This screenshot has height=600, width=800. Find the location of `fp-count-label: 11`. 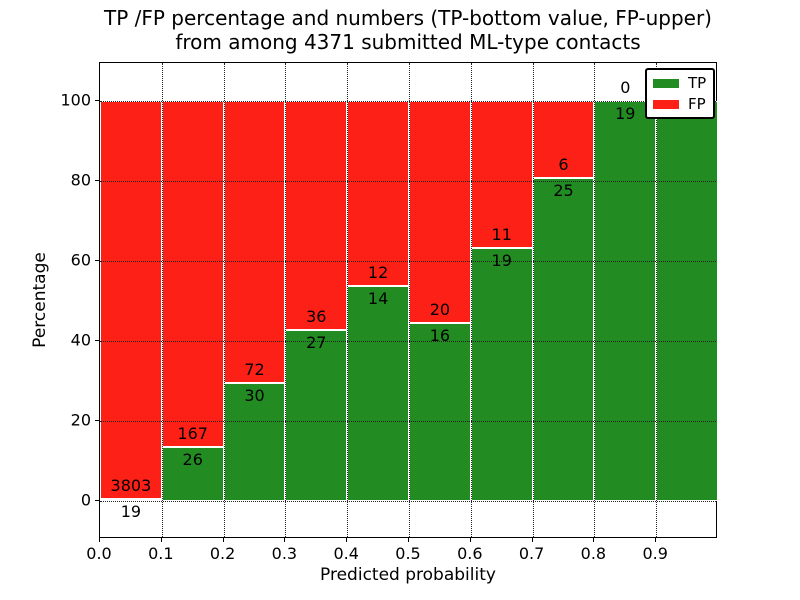

fp-count-label: 11 is located at coordinates (501, 234).